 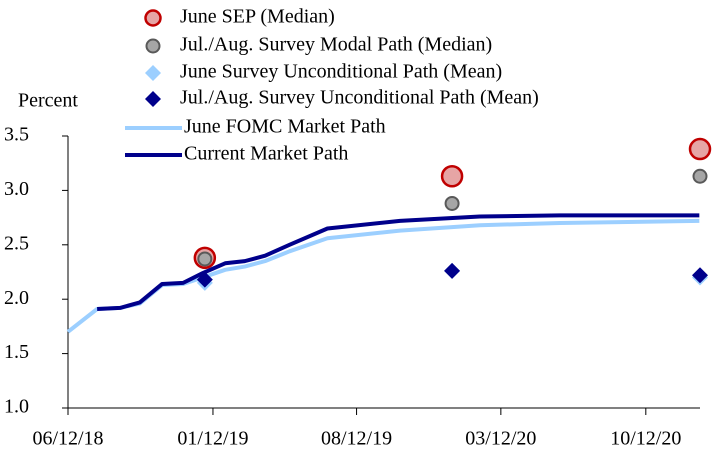 What do you see at coordinates (16, 135) in the screenshot?
I see `y-tick-label: 3.5` at bounding box center [16, 135].